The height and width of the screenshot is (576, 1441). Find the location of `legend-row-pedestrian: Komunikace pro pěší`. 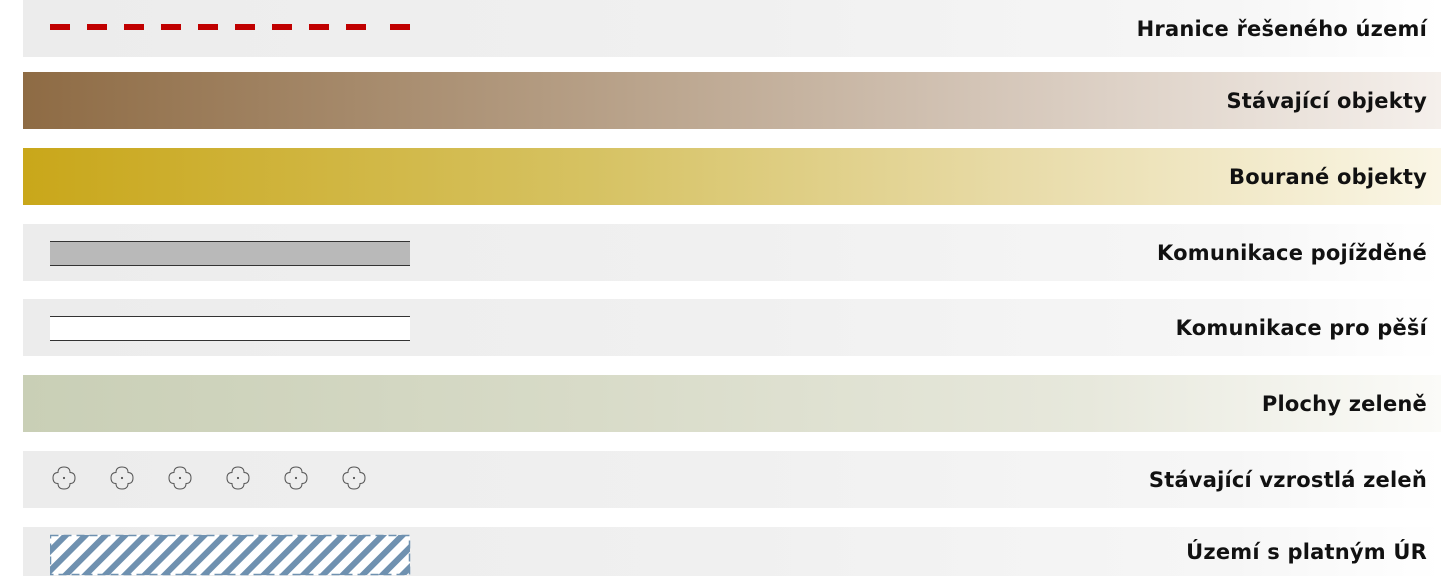

legend-row-pedestrian: Komunikace pro pěší is located at coordinates (732, 327).